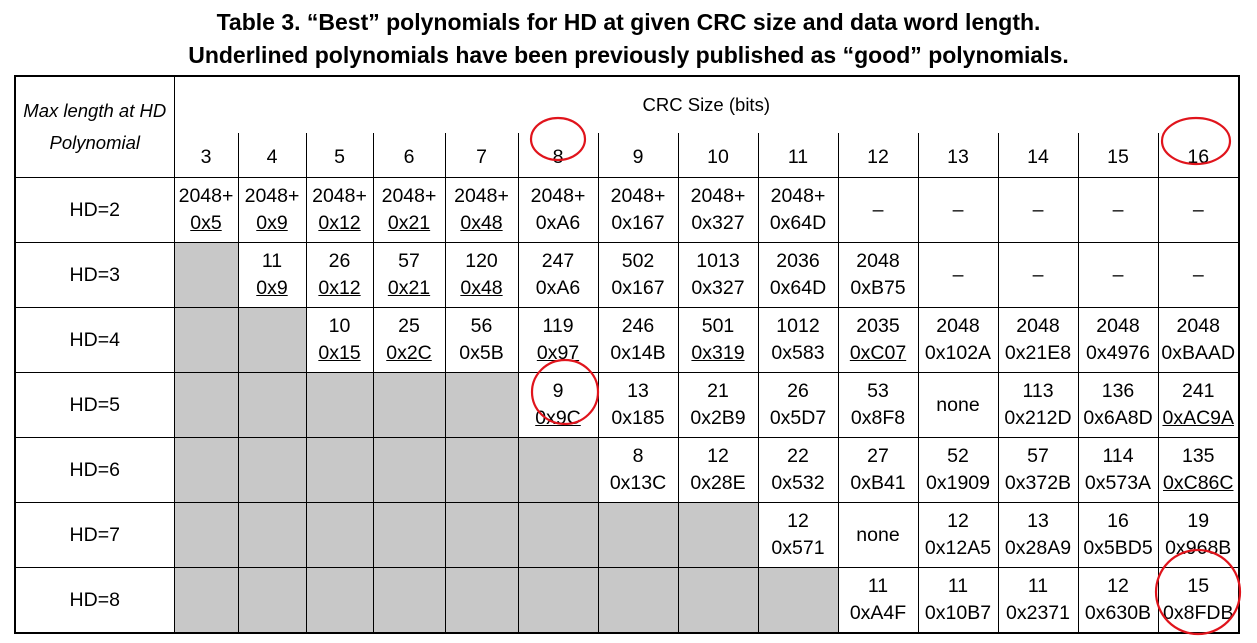 Image resolution: width=1257 pixels, height=643 pixels. Describe the element at coordinates (718, 288) in the screenshot. I see `polynomial: 0x327` at that location.